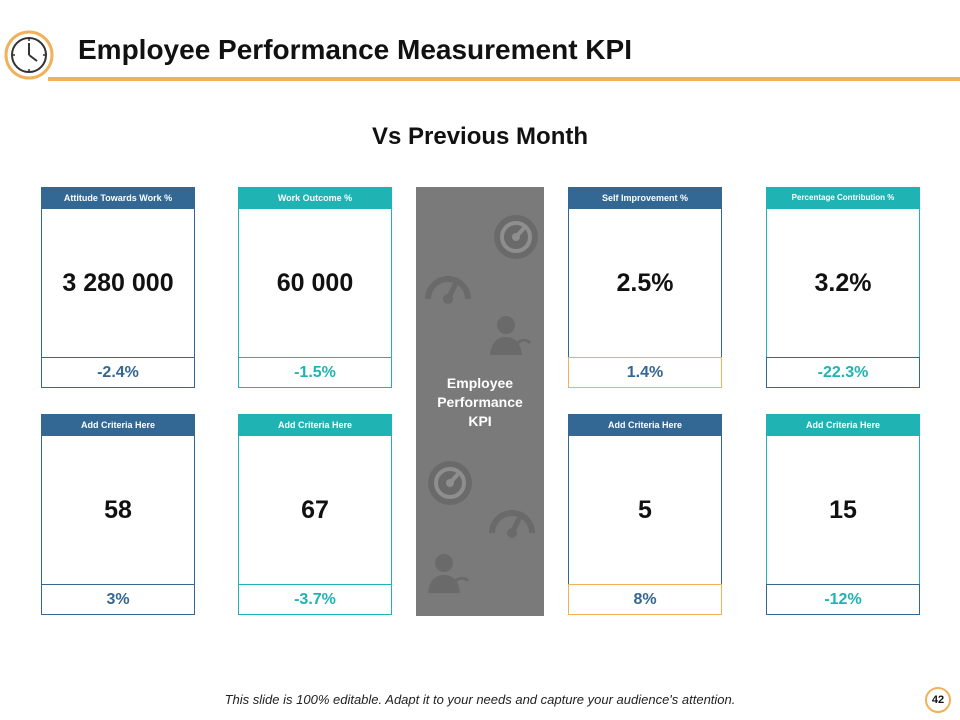 The height and width of the screenshot is (720, 960). I want to click on kpi-card-criteria-4: Add Criteria Here 15 -12%, so click(843, 514).